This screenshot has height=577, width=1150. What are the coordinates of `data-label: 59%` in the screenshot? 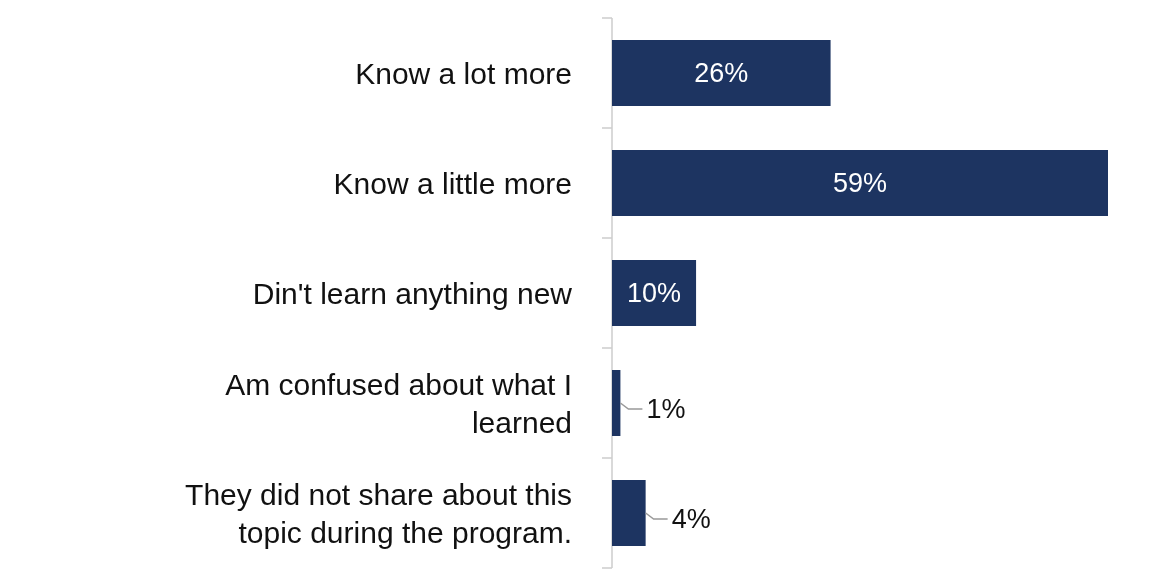 It's located at (860, 183).